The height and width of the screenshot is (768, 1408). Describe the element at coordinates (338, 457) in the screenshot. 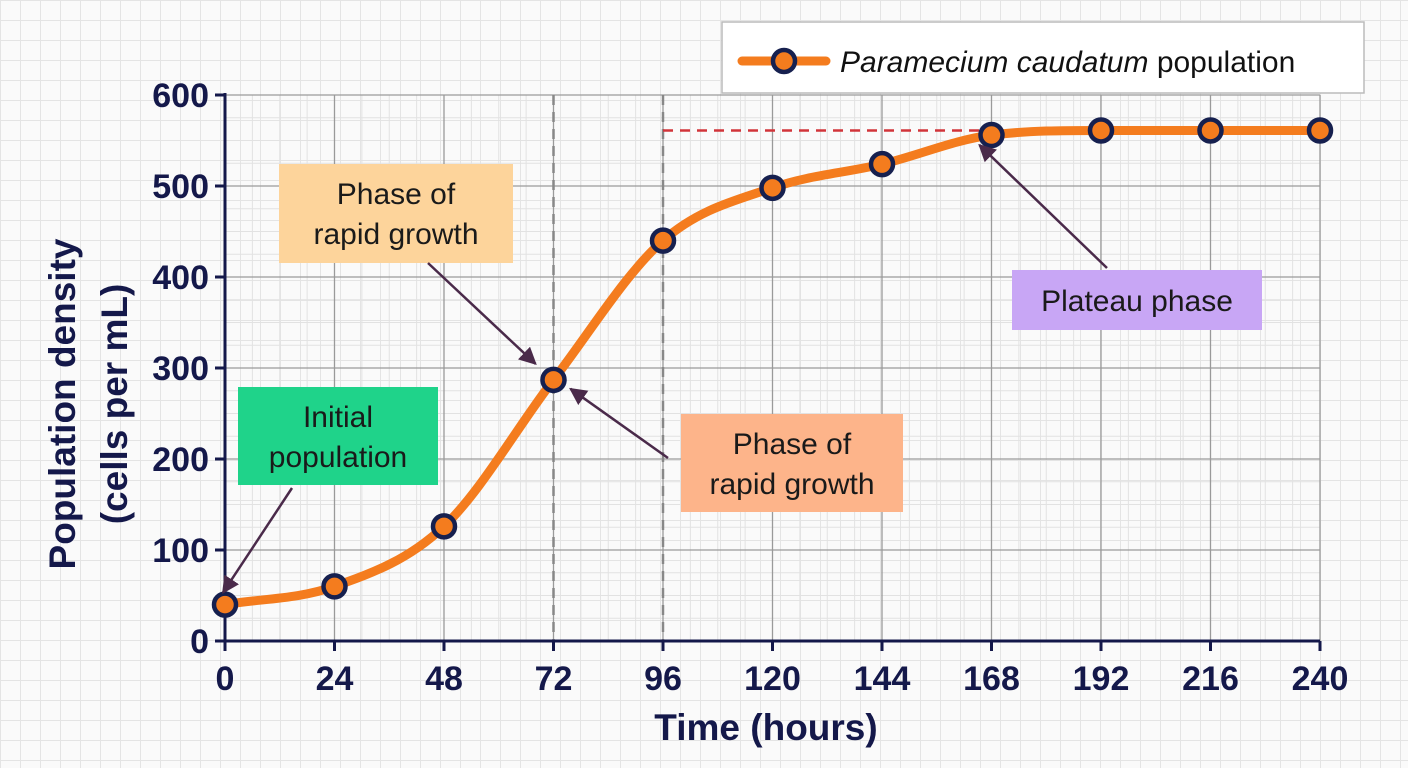

I see `annotation-label: population` at that location.